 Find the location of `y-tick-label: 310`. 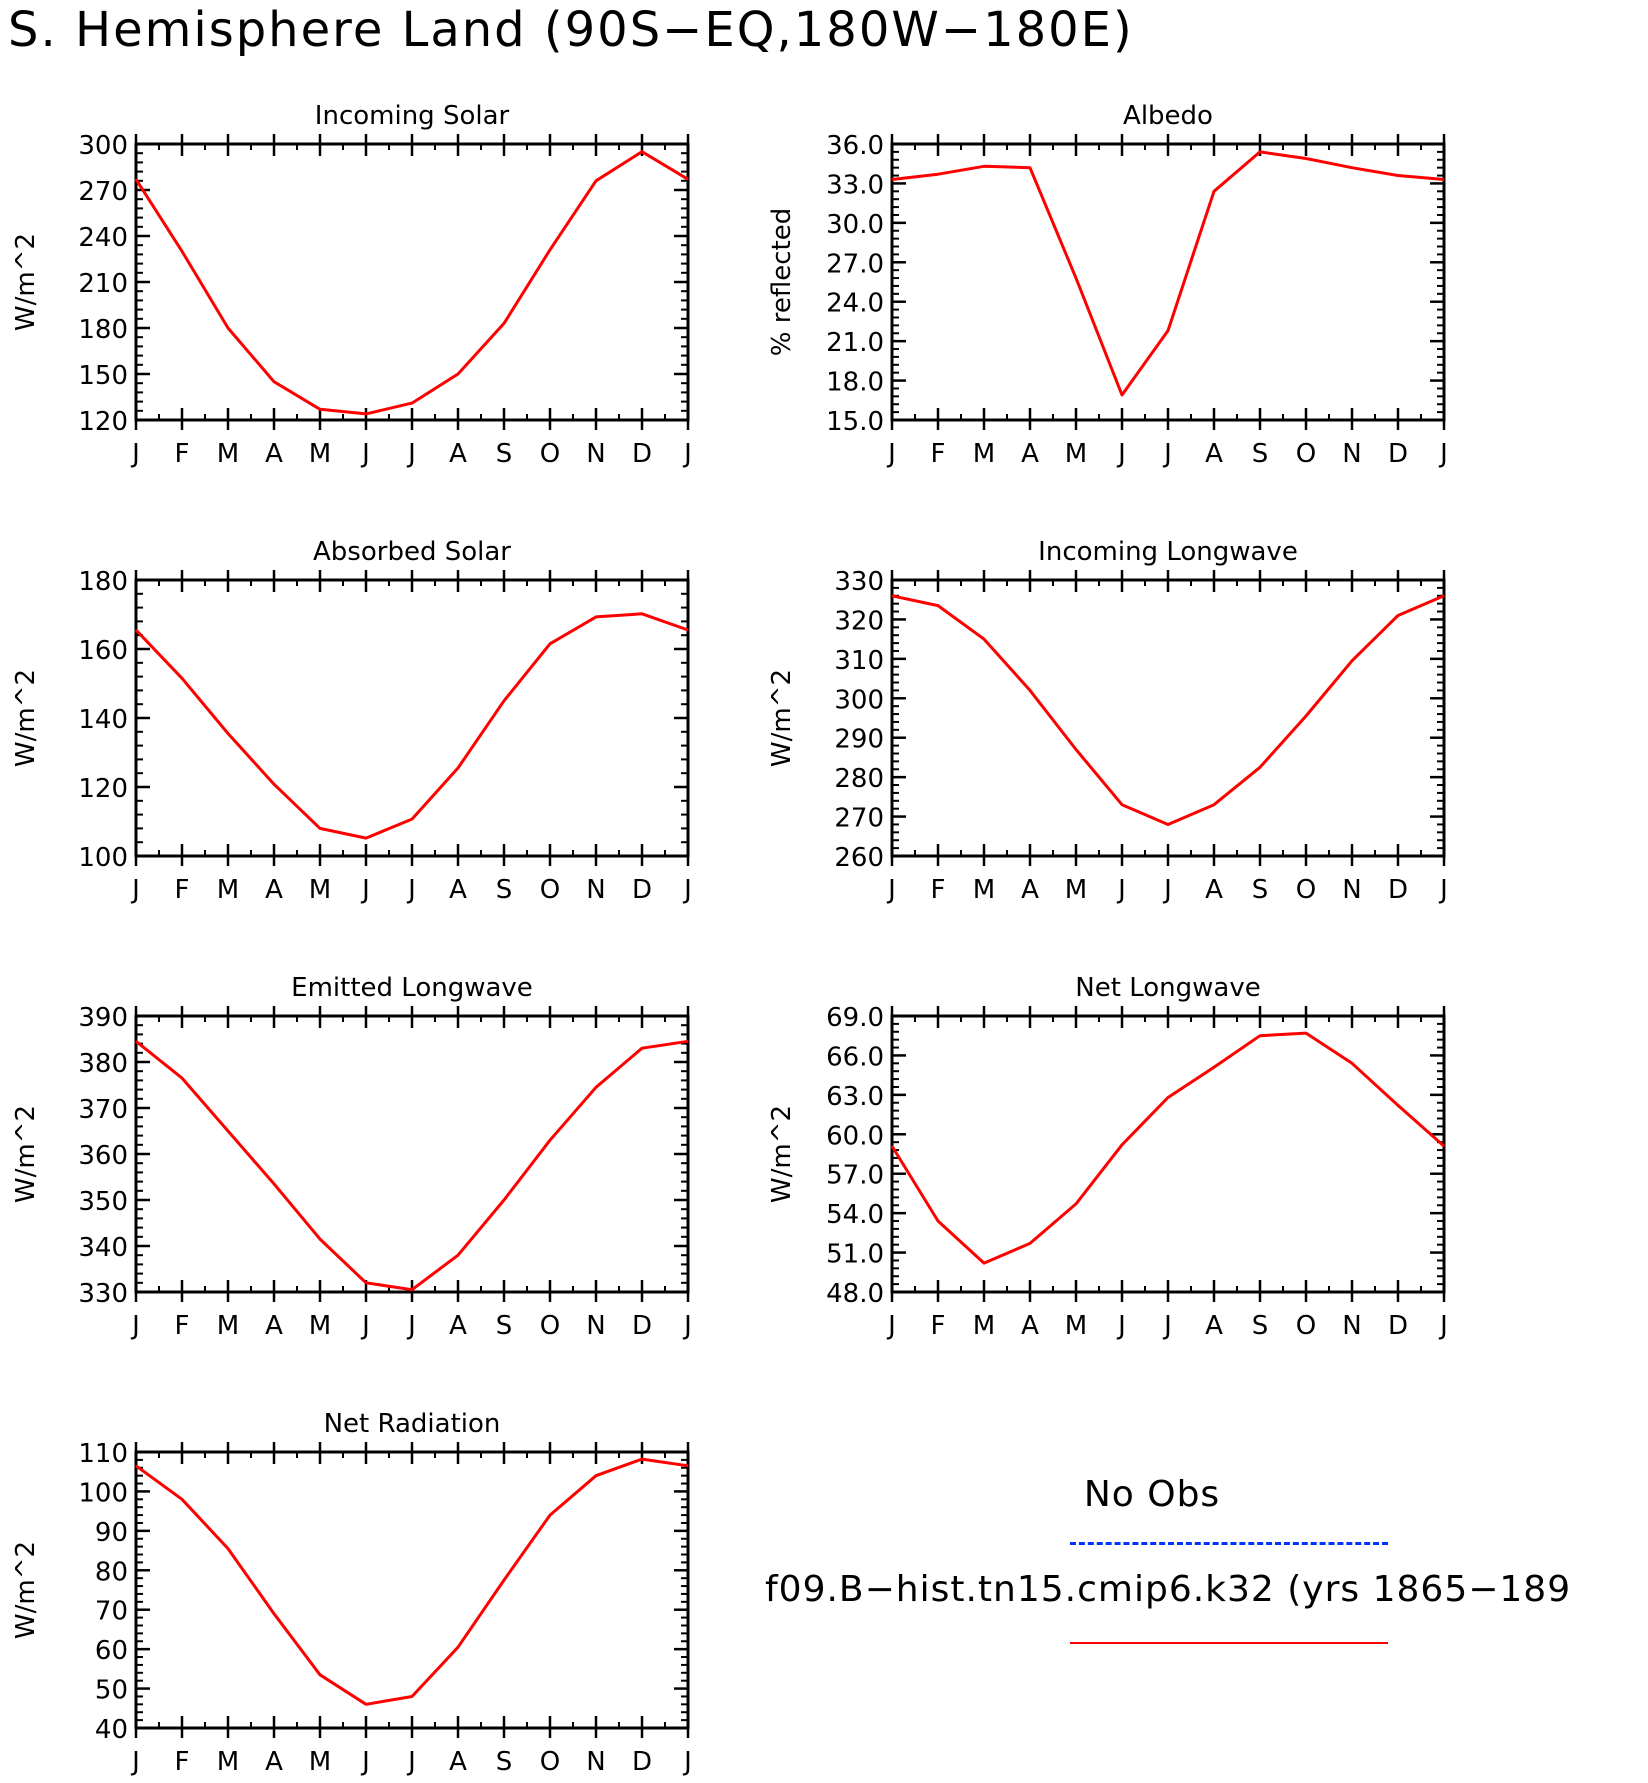

y-tick-label: 310 is located at coordinates (859, 661).